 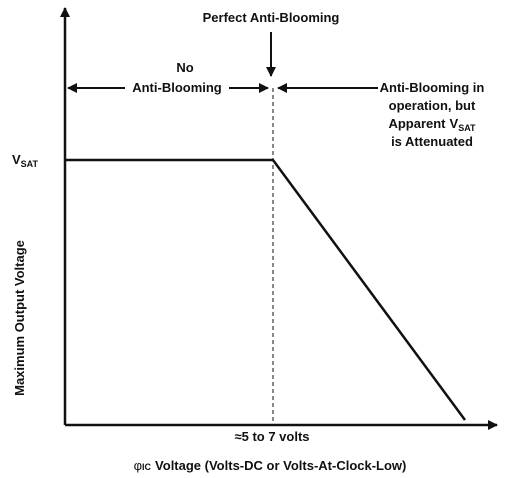 I want to click on right-label: operation, but, so click(x=432, y=105).